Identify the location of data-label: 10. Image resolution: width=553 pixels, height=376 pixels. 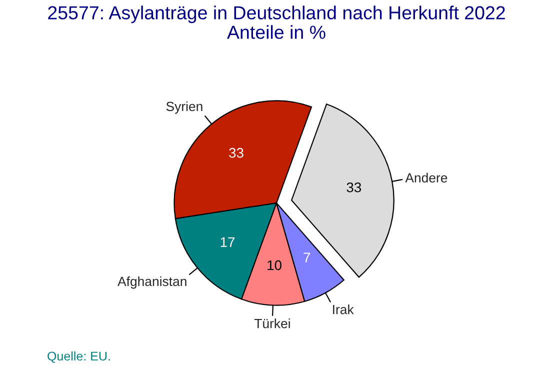
(275, 265).